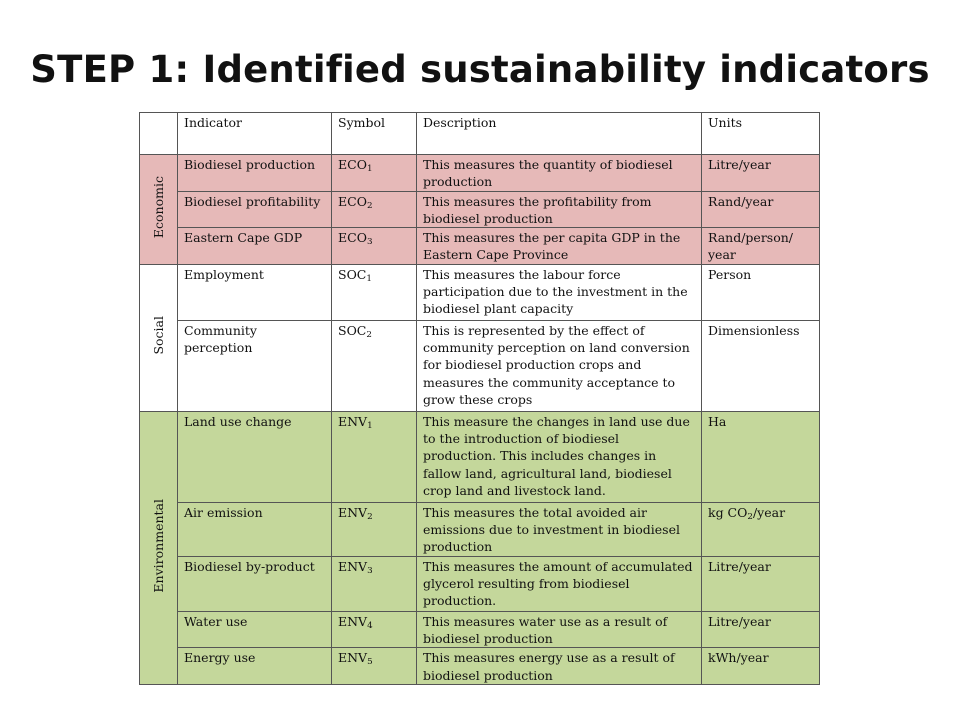 Image resolution: width=960 pixels, height=720 pixels. Describe the element at coordinates (374, 666) in the screenshot. I see `symbol-cell: ENV5` at that location.